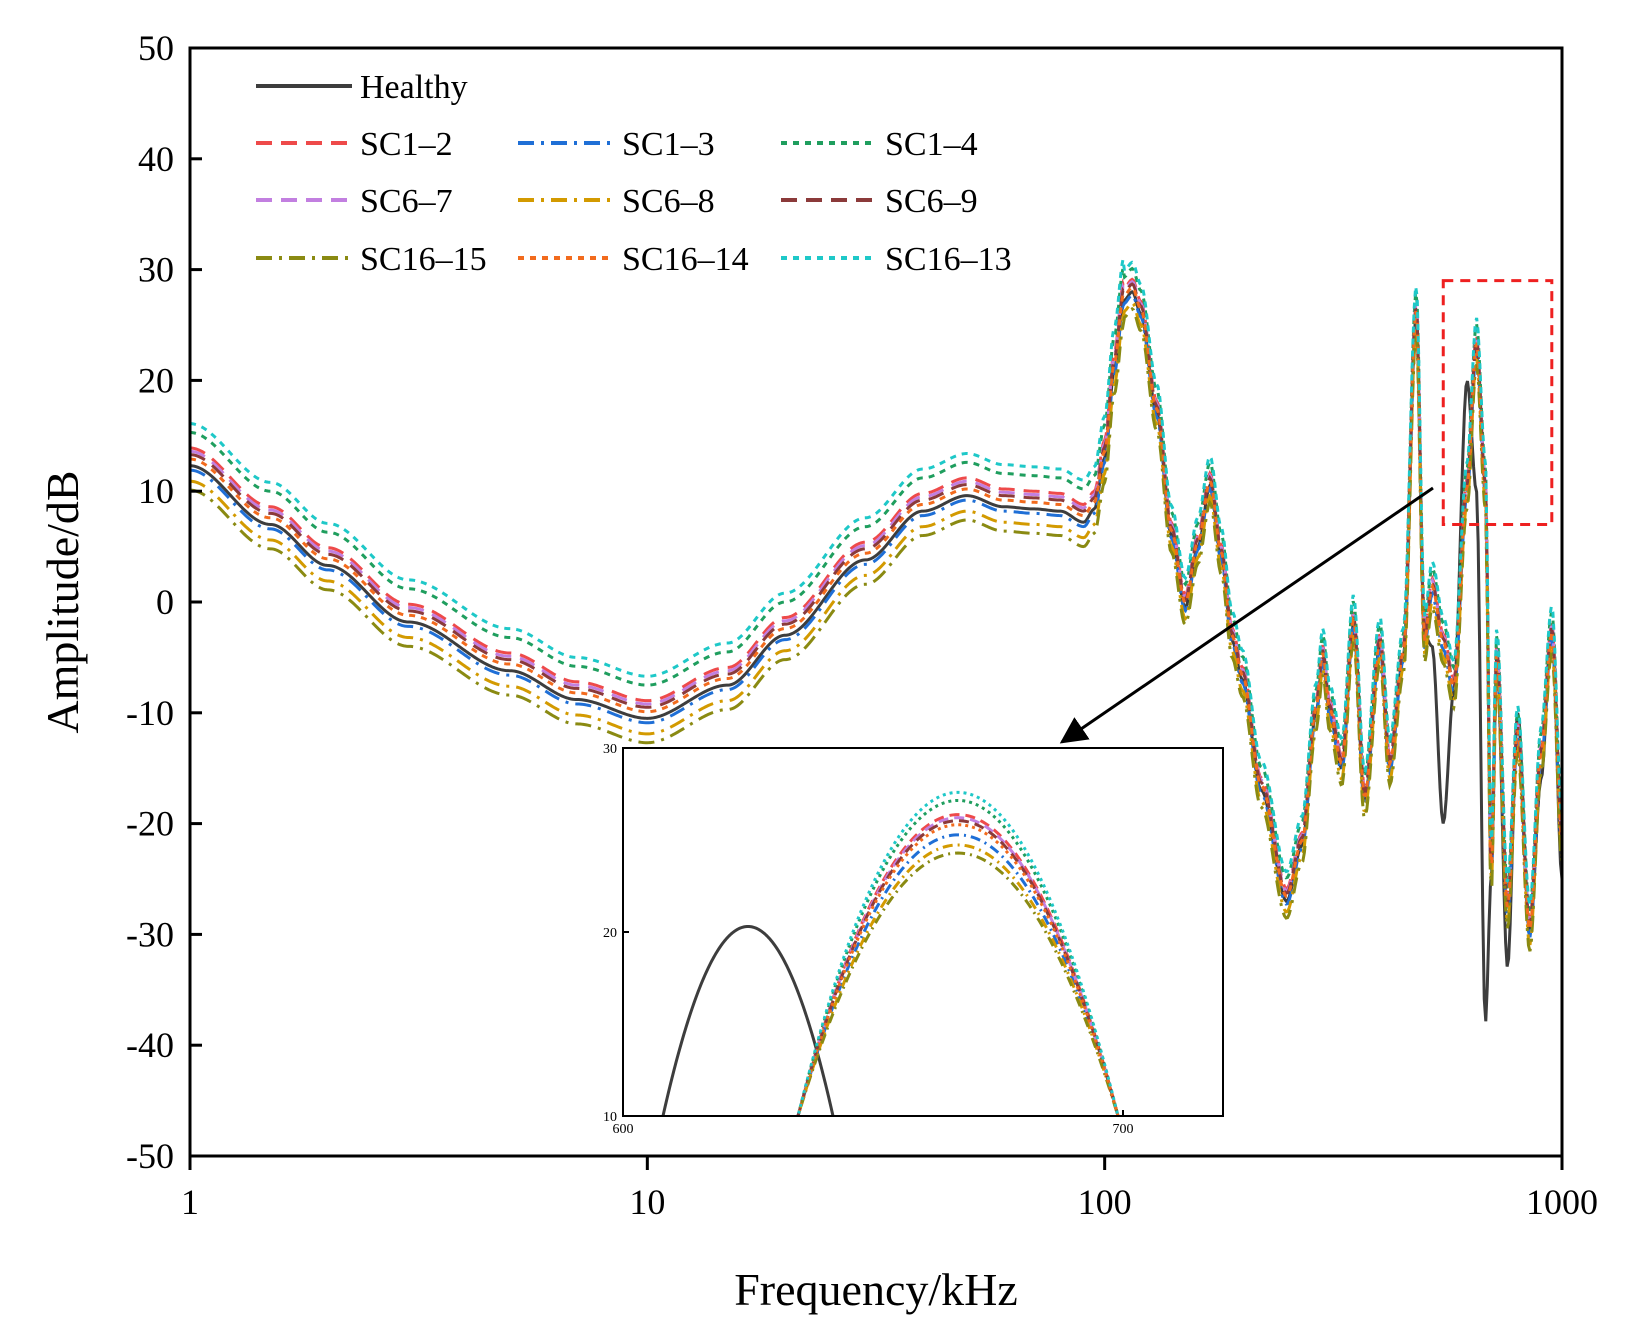 The height and width of the screenshot is (1332, 1647). I want to click on zoom-arrow, so click(1246, 615).